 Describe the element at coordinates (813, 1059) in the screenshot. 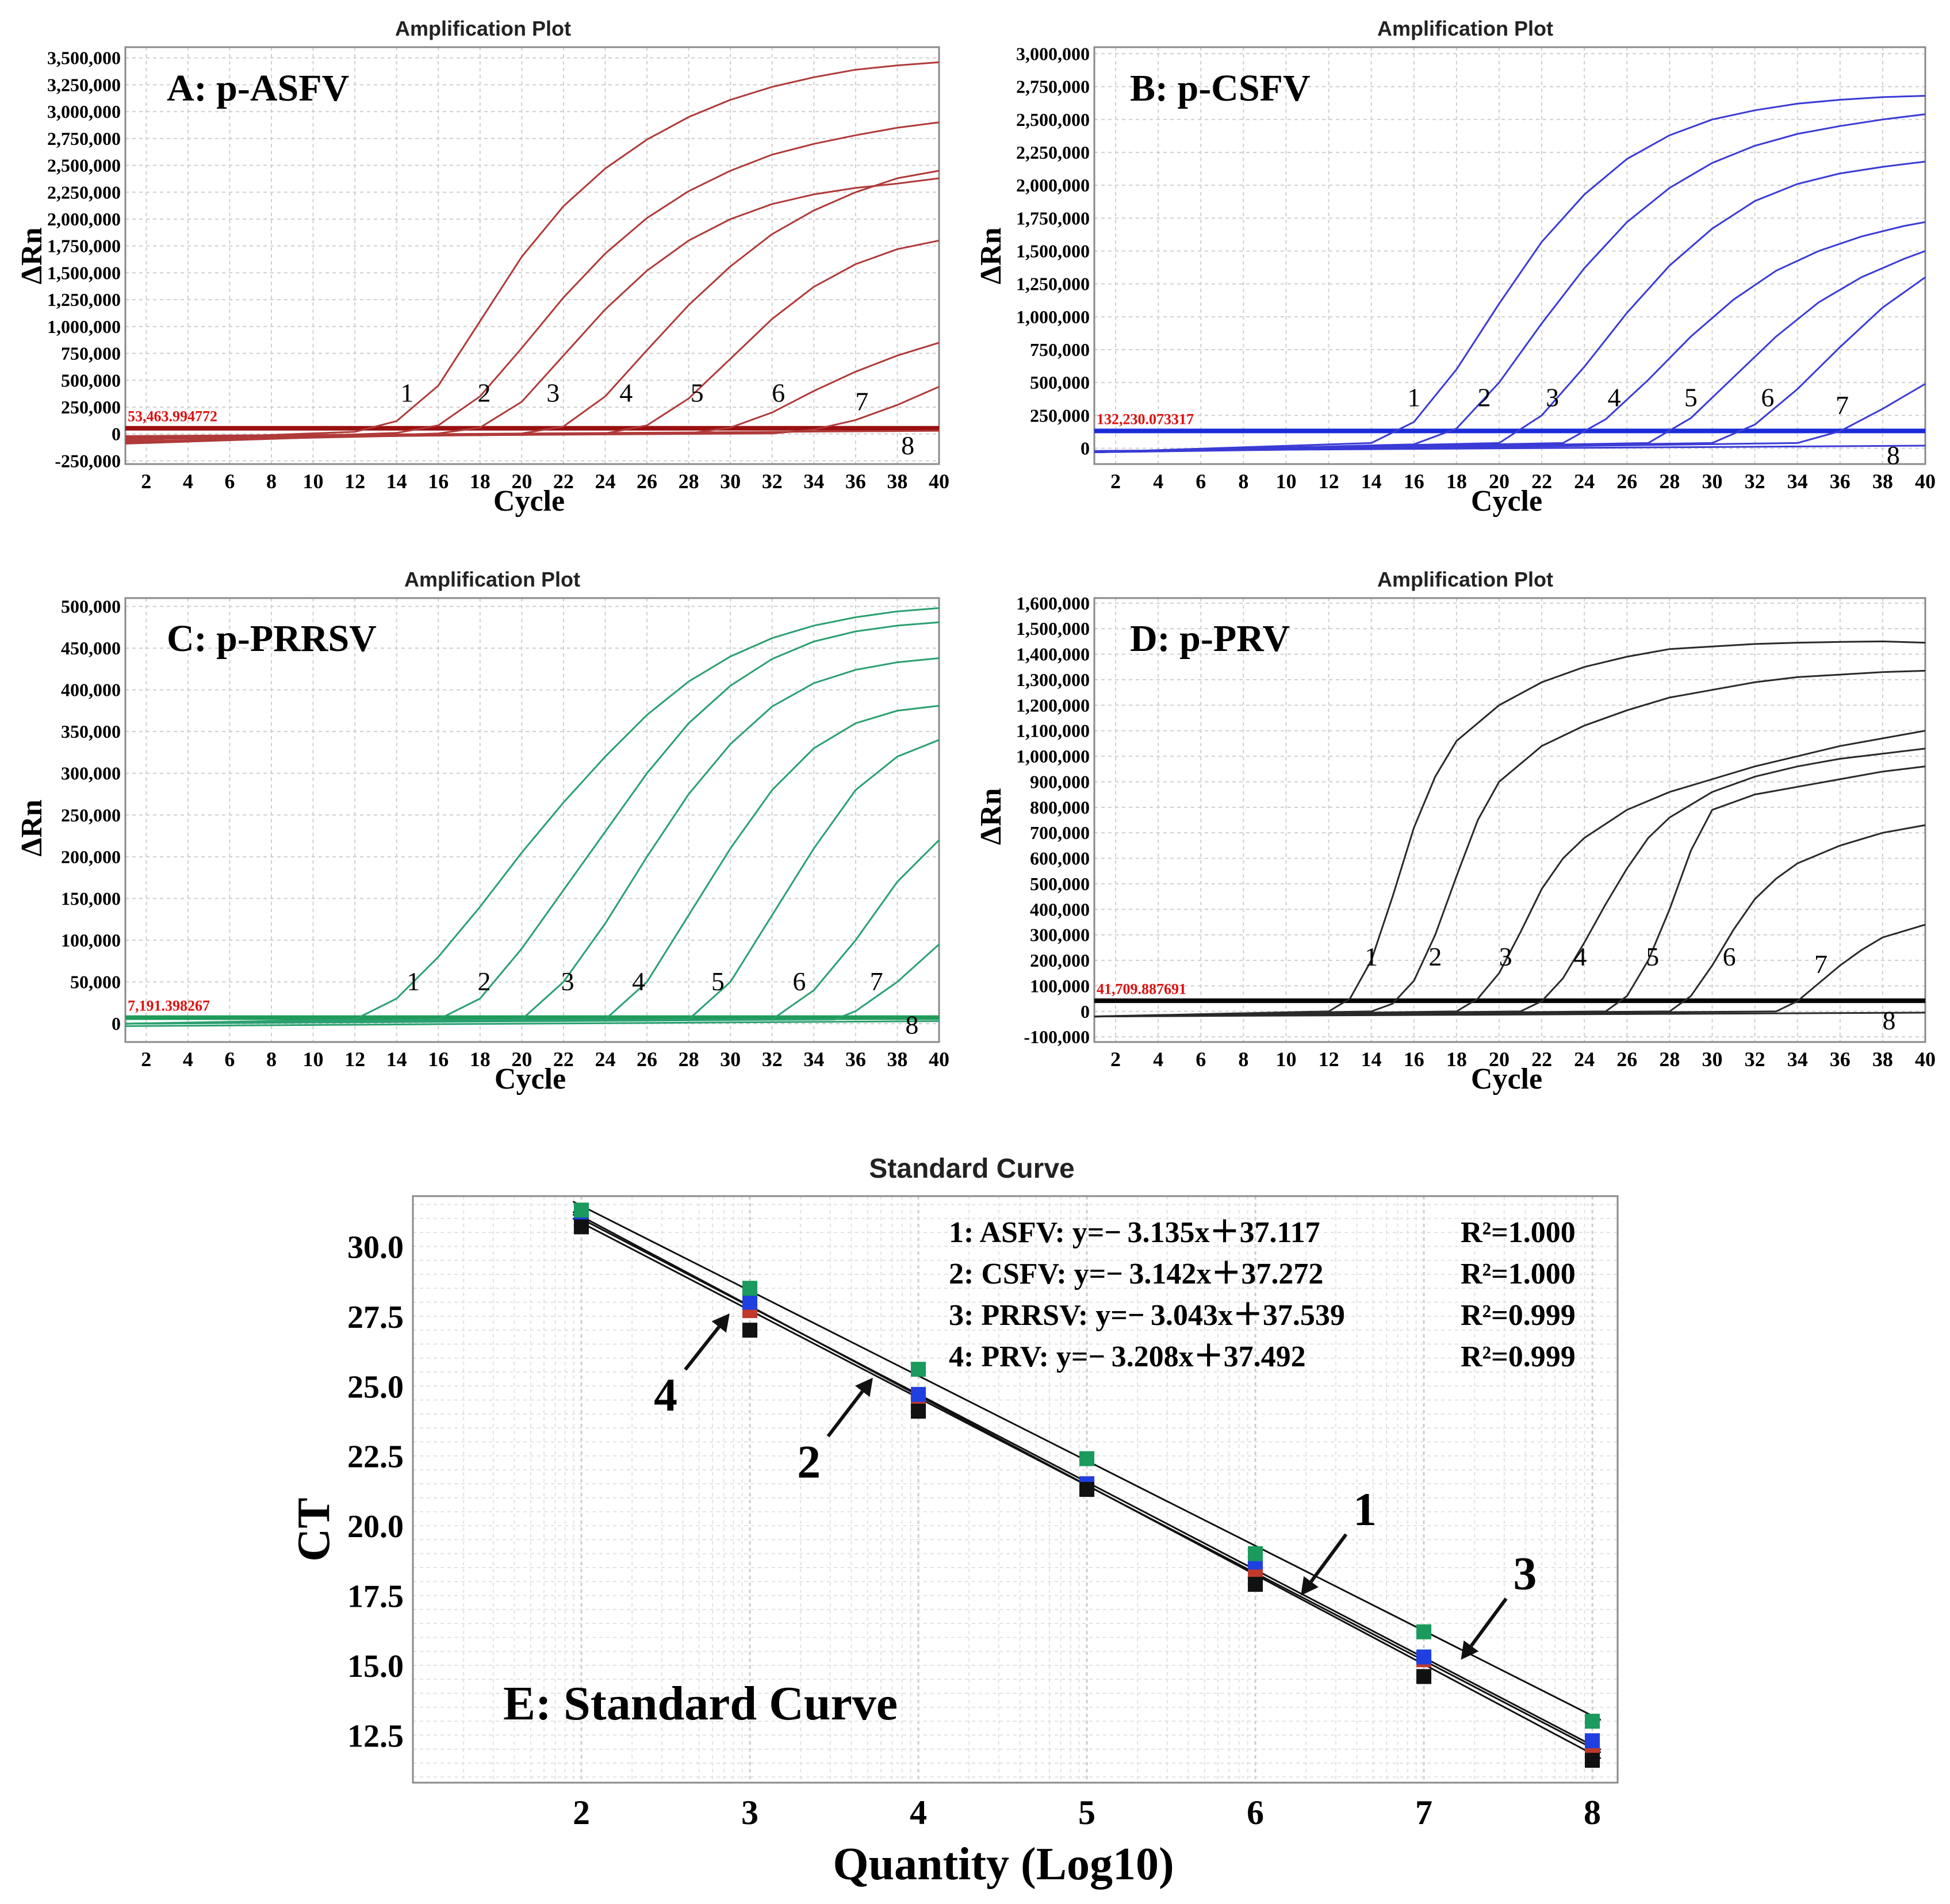

I see `x-tick-label: 34` at that location.